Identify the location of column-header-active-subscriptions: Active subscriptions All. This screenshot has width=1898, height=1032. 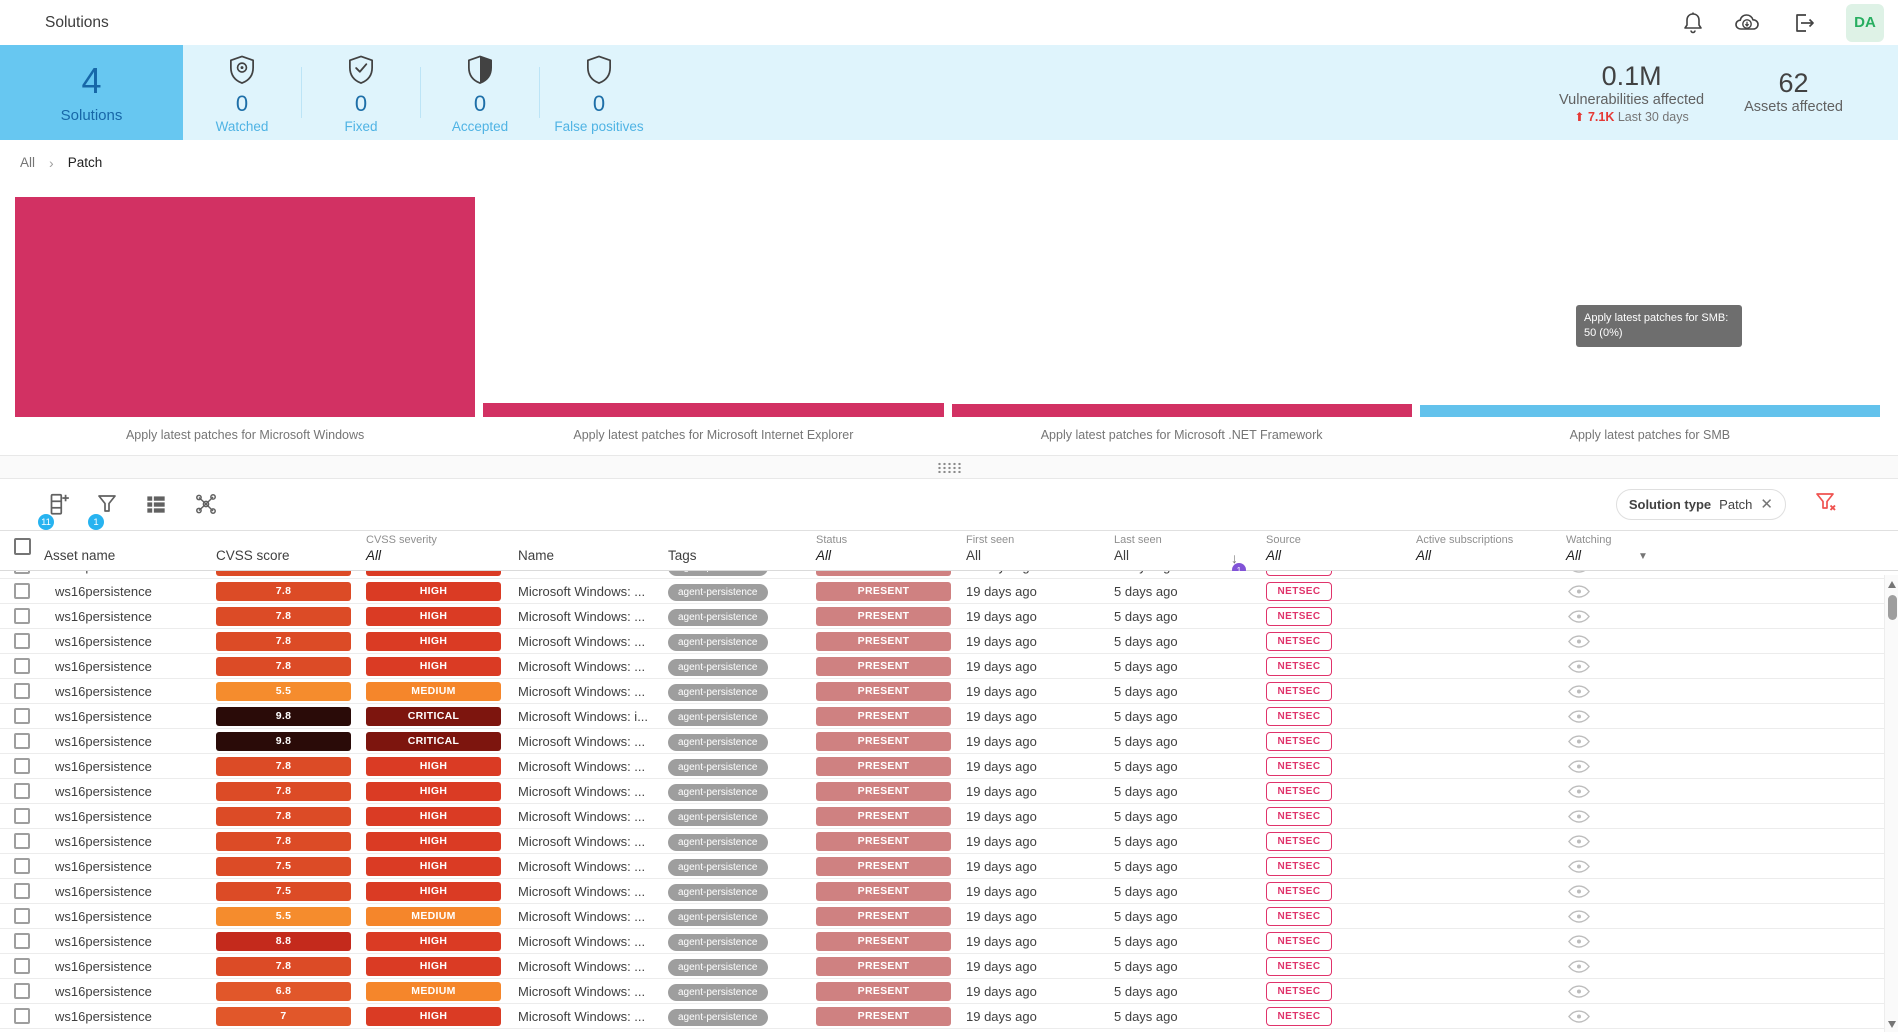
(1491, 552).